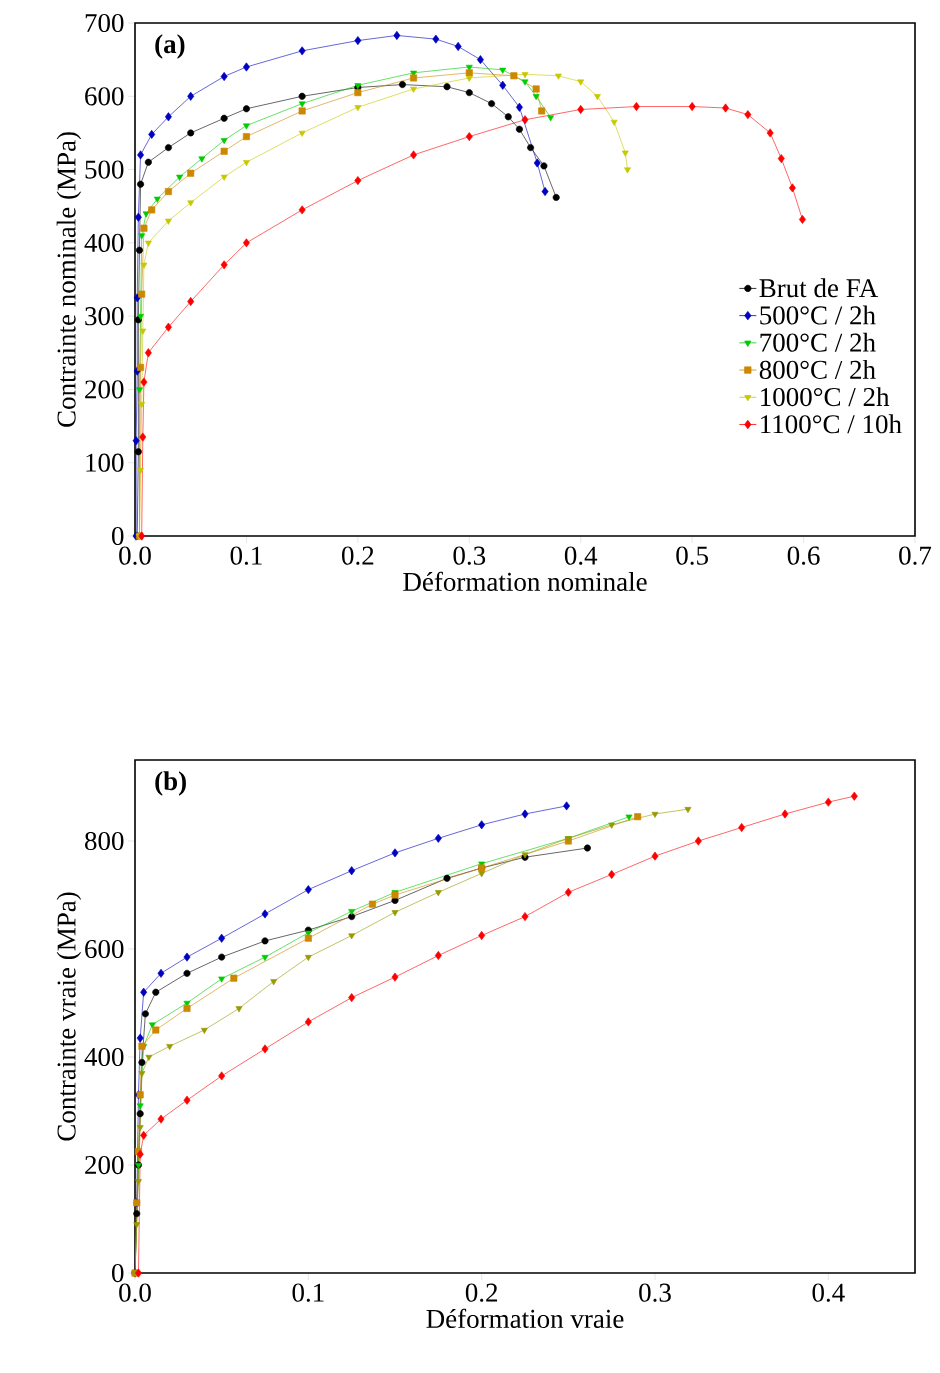  What do you see at coordinates (819, 288) in the screenshot?
I see `legend-label: Brut de FA` at bounding box center [819, 288].